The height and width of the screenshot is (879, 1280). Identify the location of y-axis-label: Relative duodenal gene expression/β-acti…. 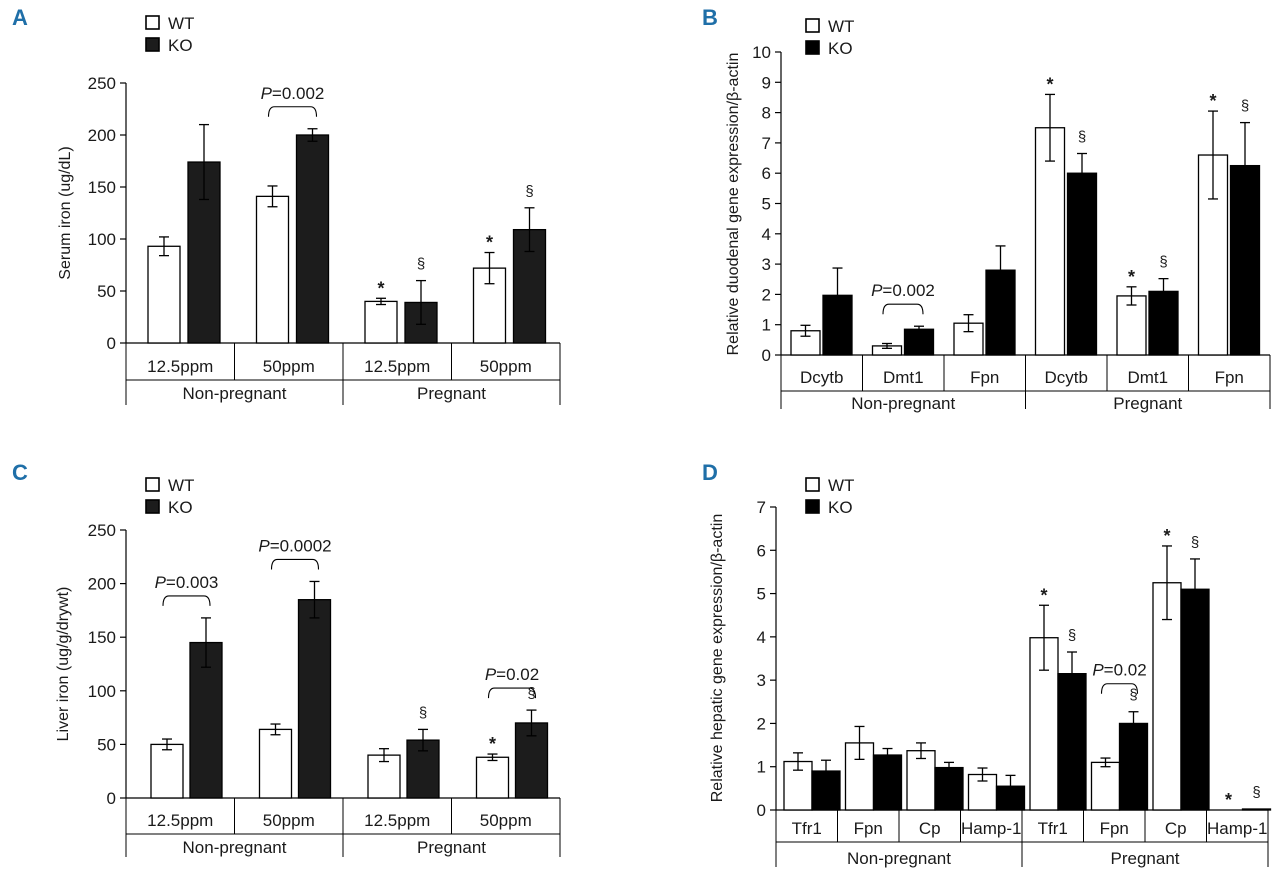
(733, 204).